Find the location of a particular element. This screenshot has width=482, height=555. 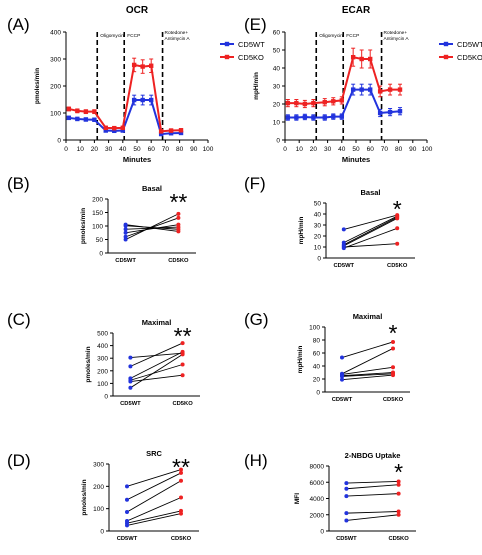

panel-title: SRC is located at coordinates (154, 453).